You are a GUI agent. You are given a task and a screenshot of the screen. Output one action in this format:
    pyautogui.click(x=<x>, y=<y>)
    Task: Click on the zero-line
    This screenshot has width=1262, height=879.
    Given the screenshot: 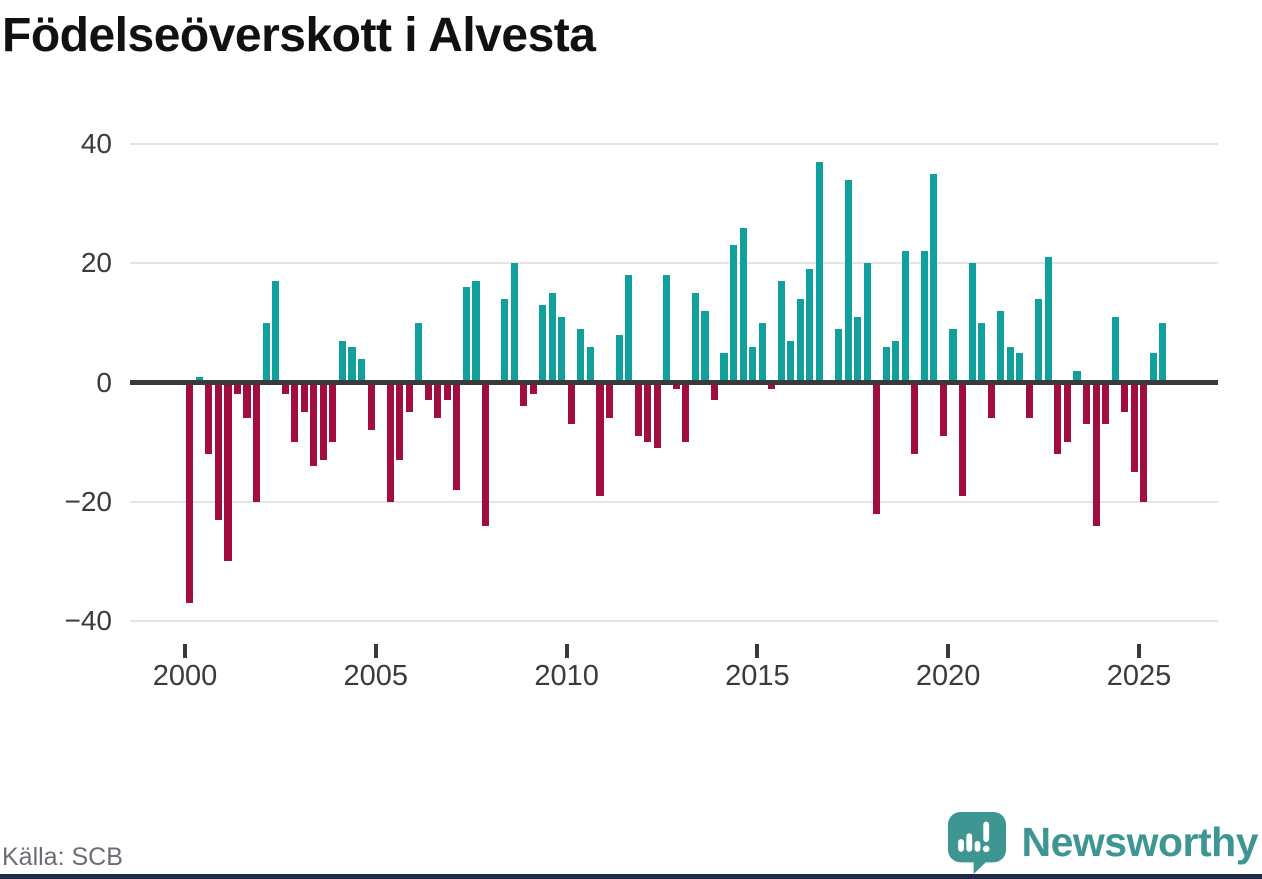 What is the action you would take?
    pyautogui.click(x=674, y=382)
    